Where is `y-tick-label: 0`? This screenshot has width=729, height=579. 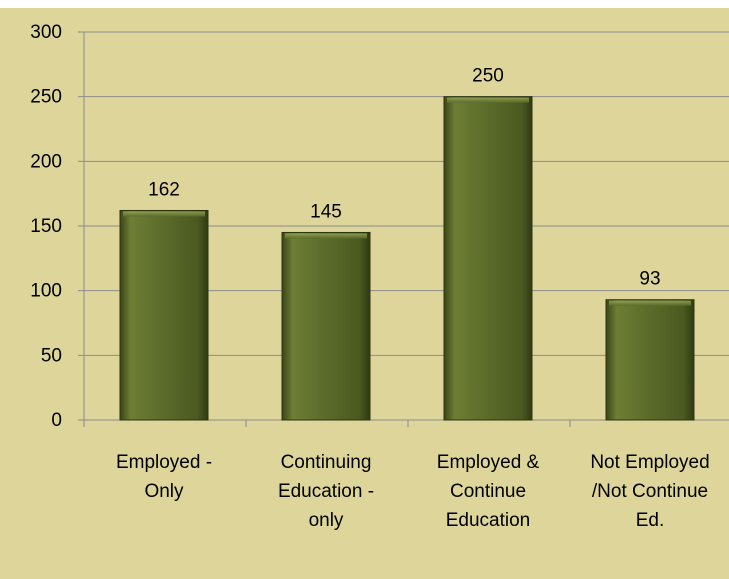
y-tick-label: 0 is located at coordinates (56, 420).